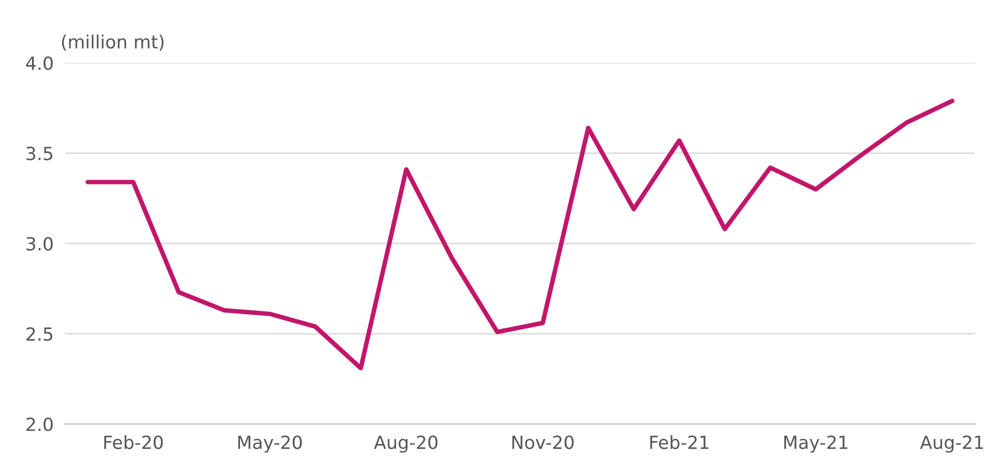  I want to click on y-tick-label: 2.0, so click(39, 425).